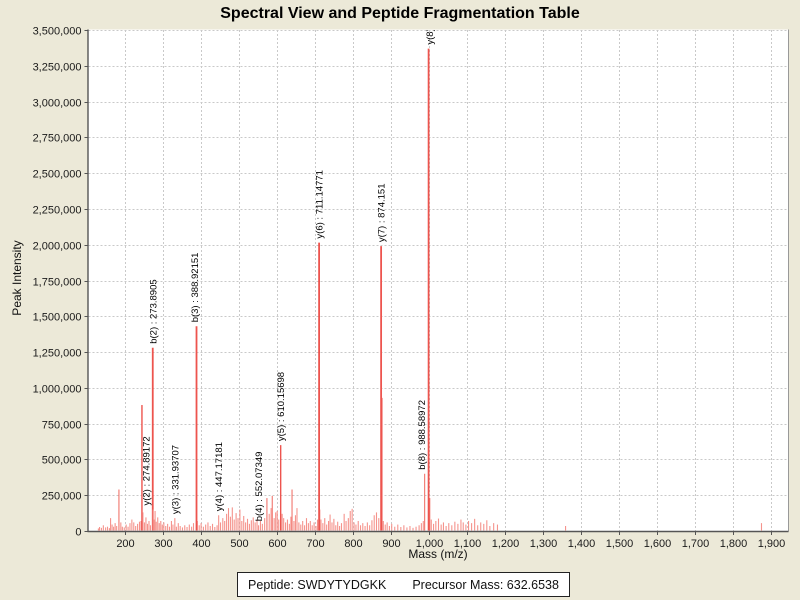  I want to click on x-tick-label: 1,600, so click(658, 544).